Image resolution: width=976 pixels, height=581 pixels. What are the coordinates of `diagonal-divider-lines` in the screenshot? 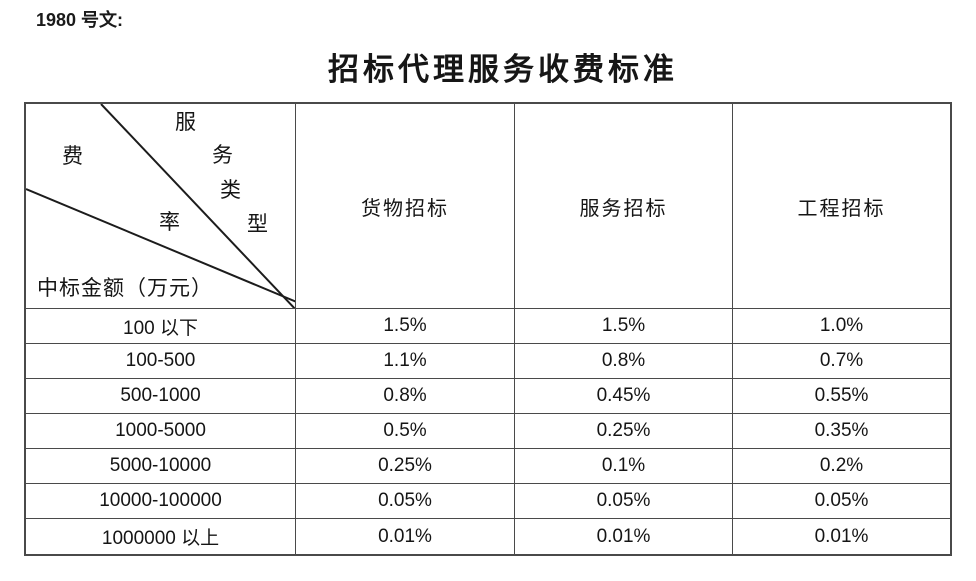 It's located at (160, 206).